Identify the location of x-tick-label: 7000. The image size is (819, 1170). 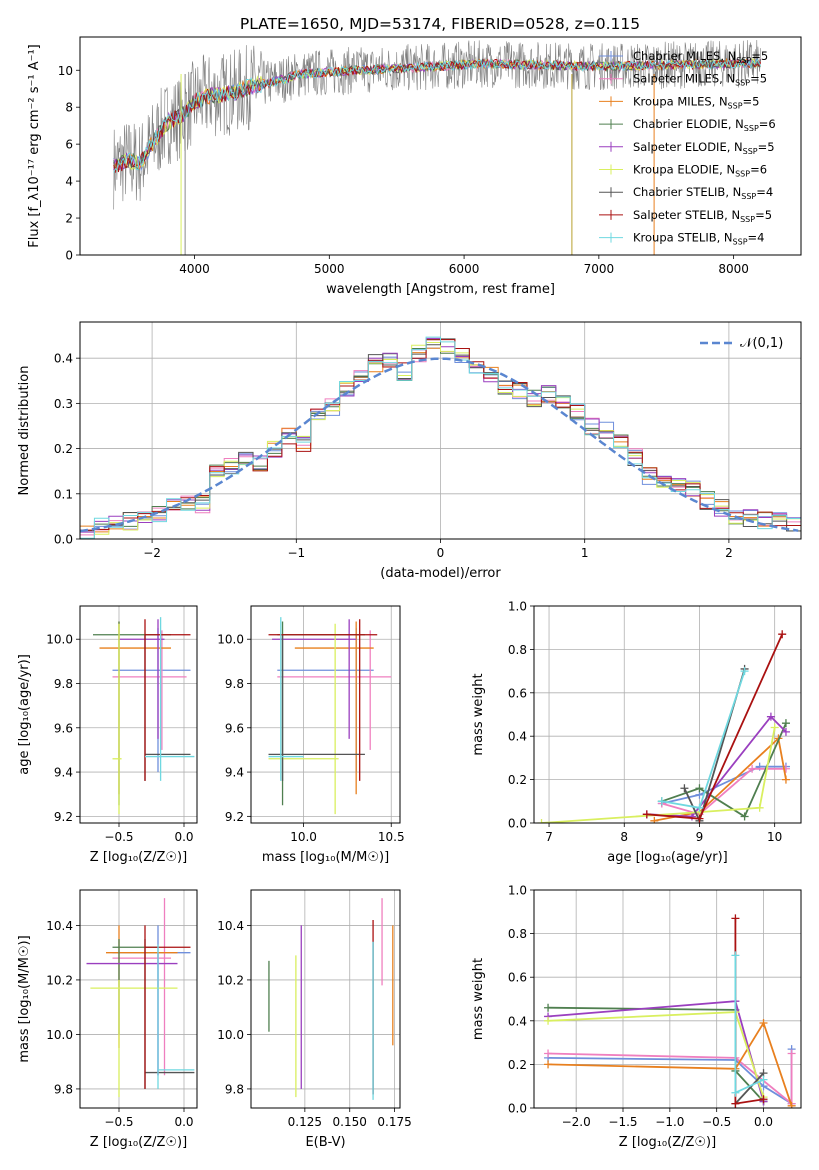
(599, 269).